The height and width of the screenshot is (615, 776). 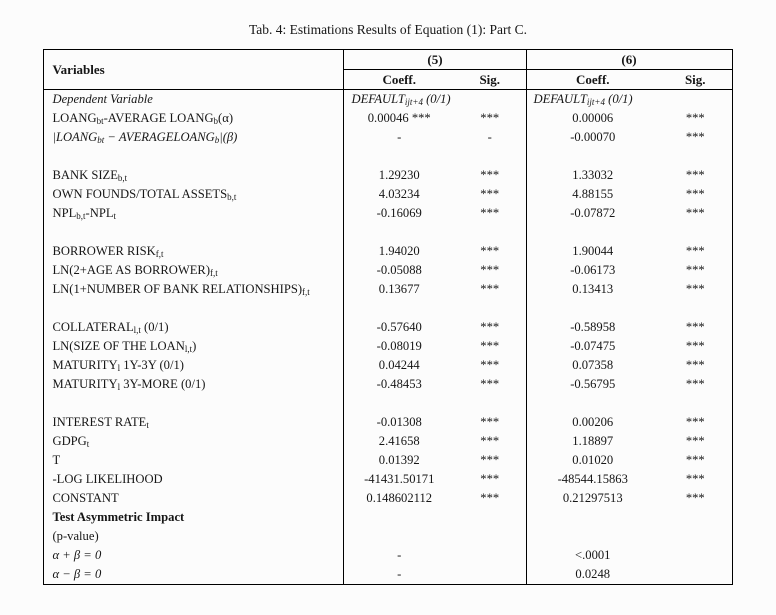 I want to click on coeff-cell: 0.00006, so click(x=592, y=118).